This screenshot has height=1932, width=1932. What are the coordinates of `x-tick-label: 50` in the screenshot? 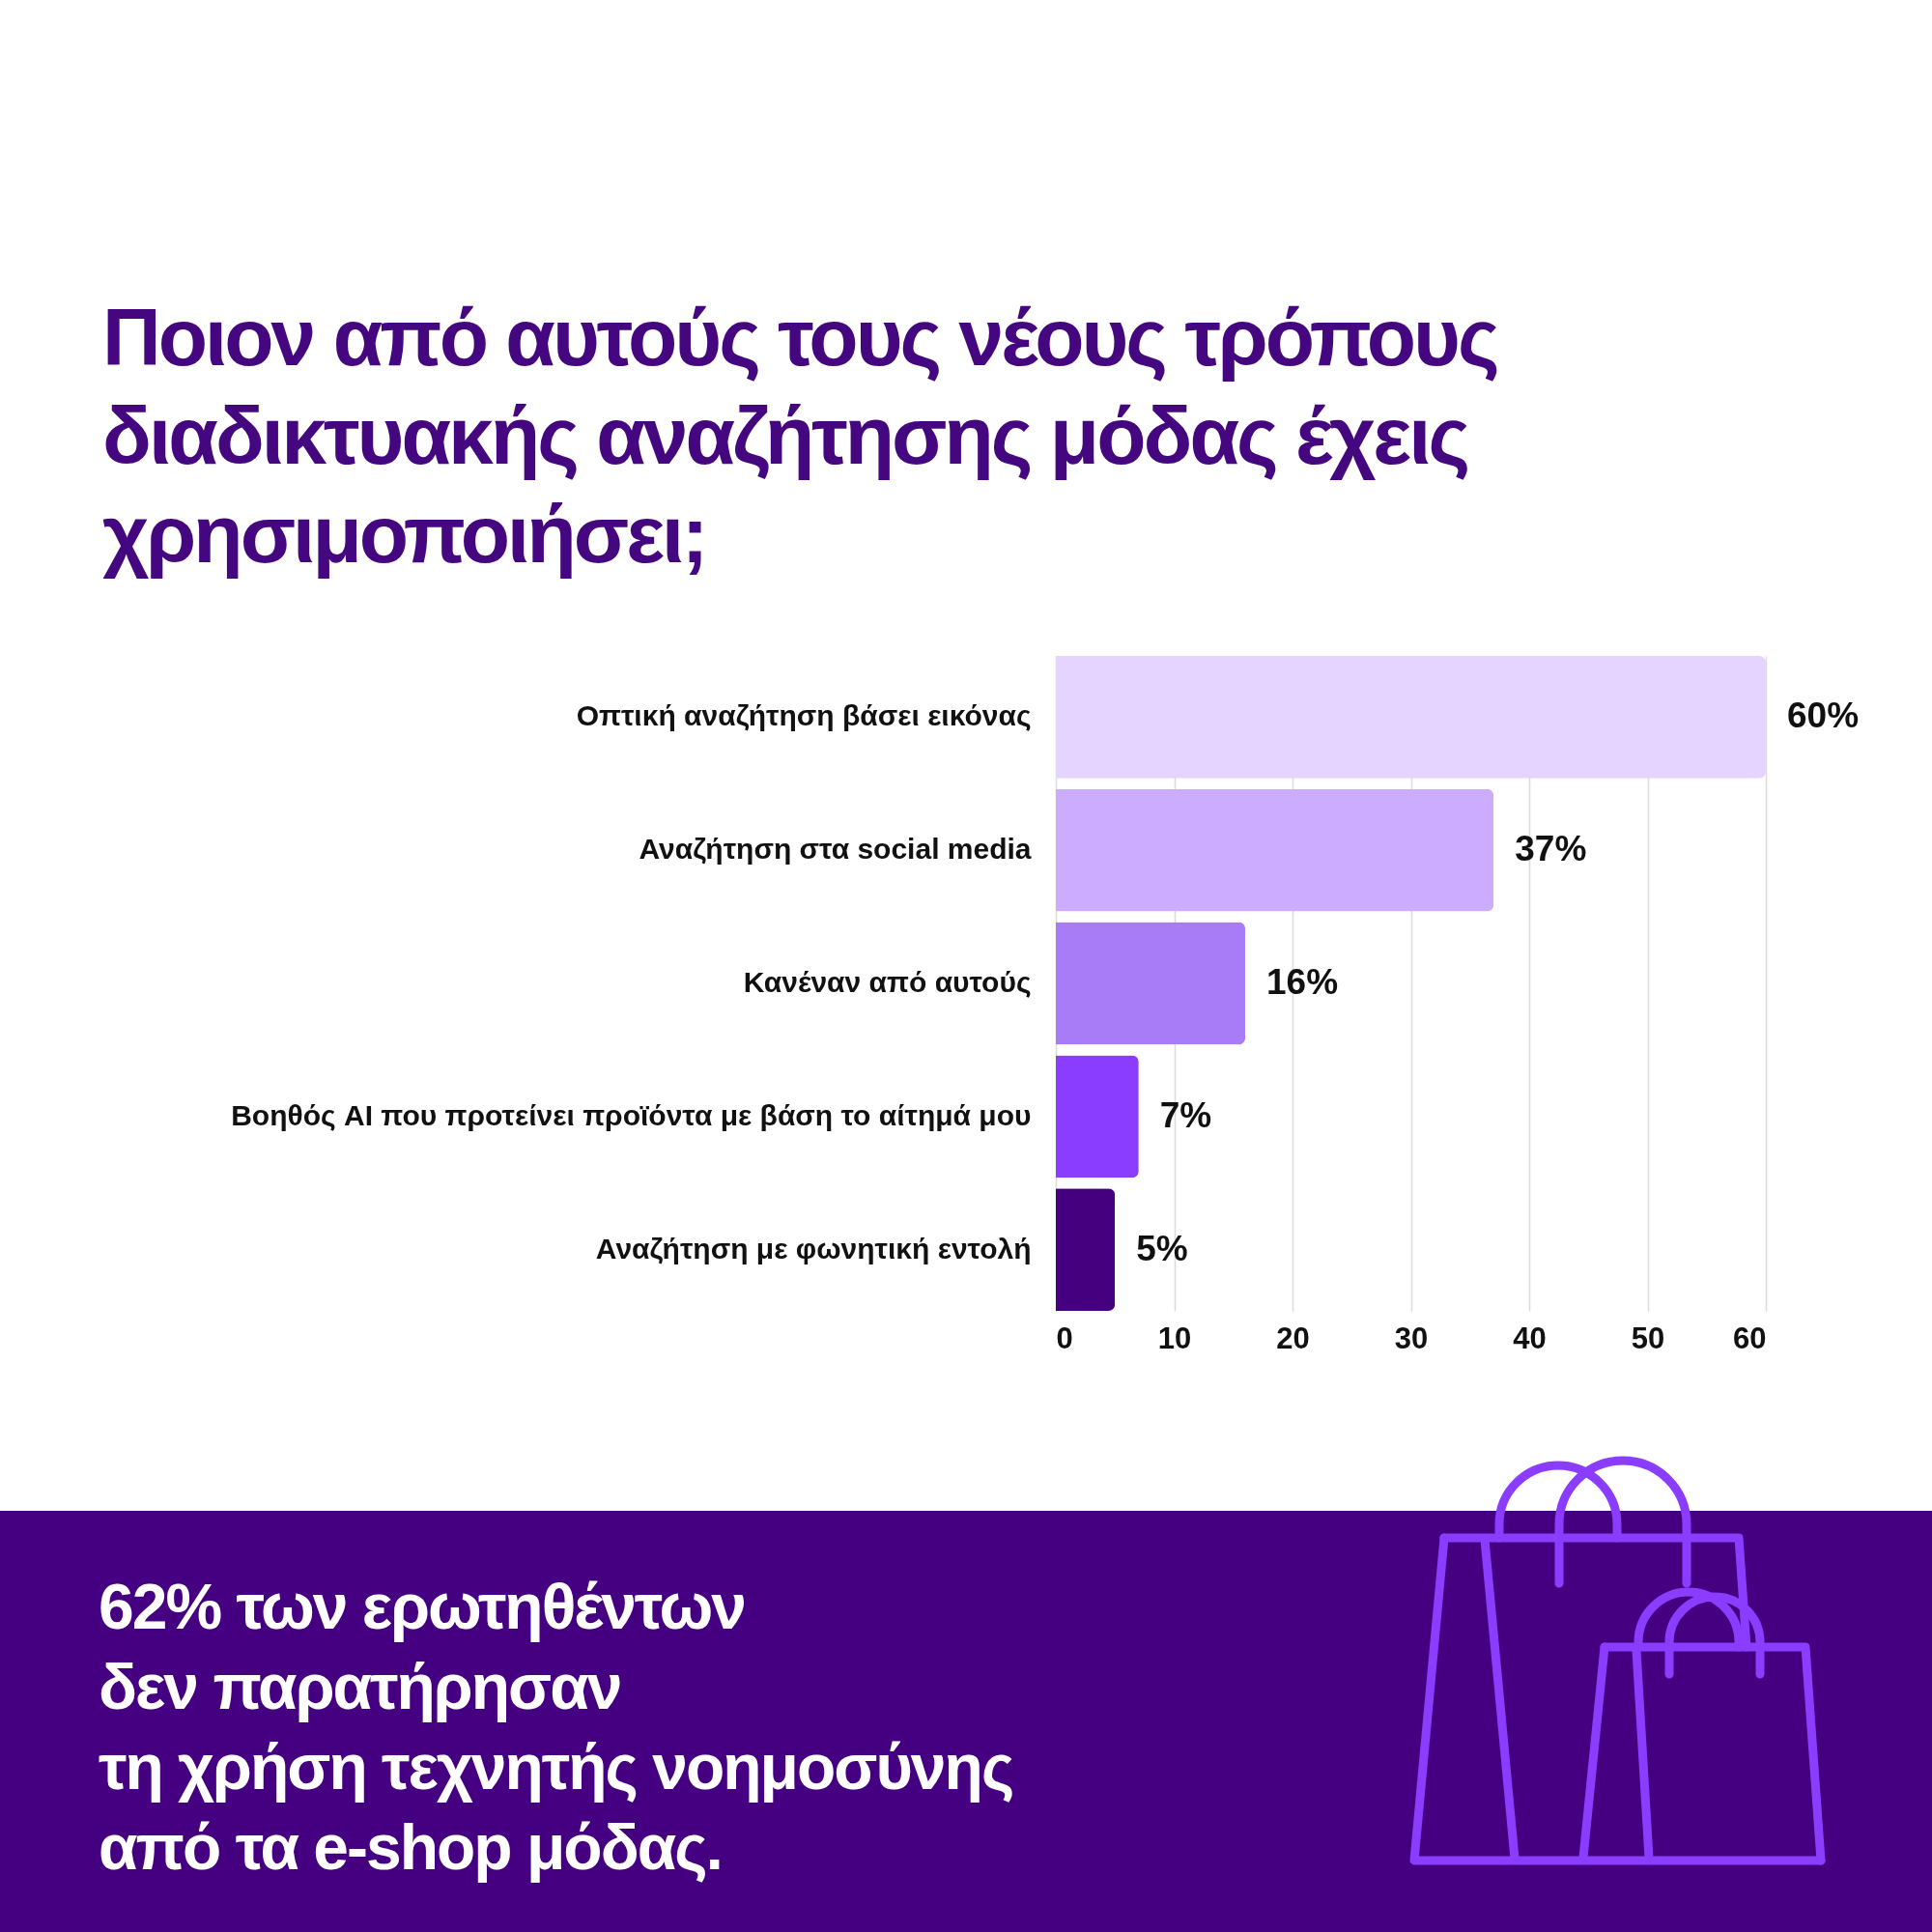 It's located at (1648, 1338).